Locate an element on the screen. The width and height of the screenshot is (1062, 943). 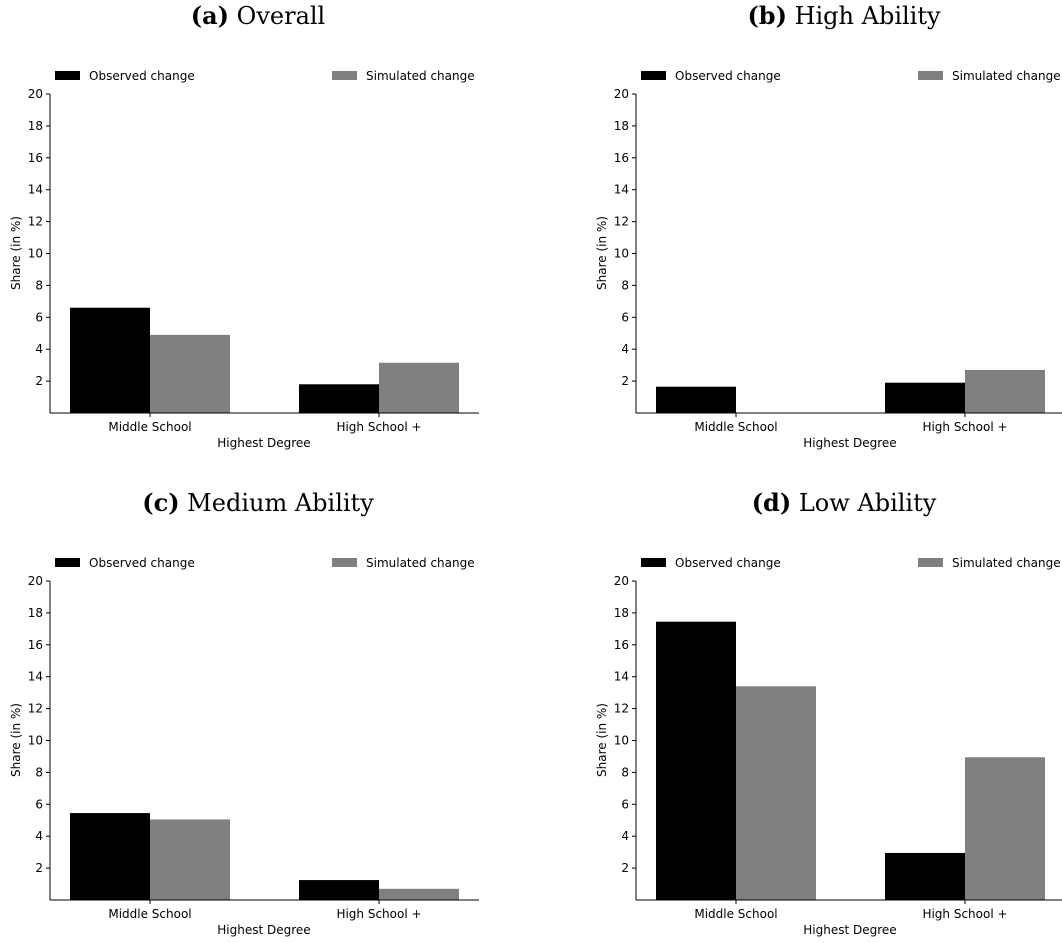
panel-label: (d) is located at coordinates (772, 502).